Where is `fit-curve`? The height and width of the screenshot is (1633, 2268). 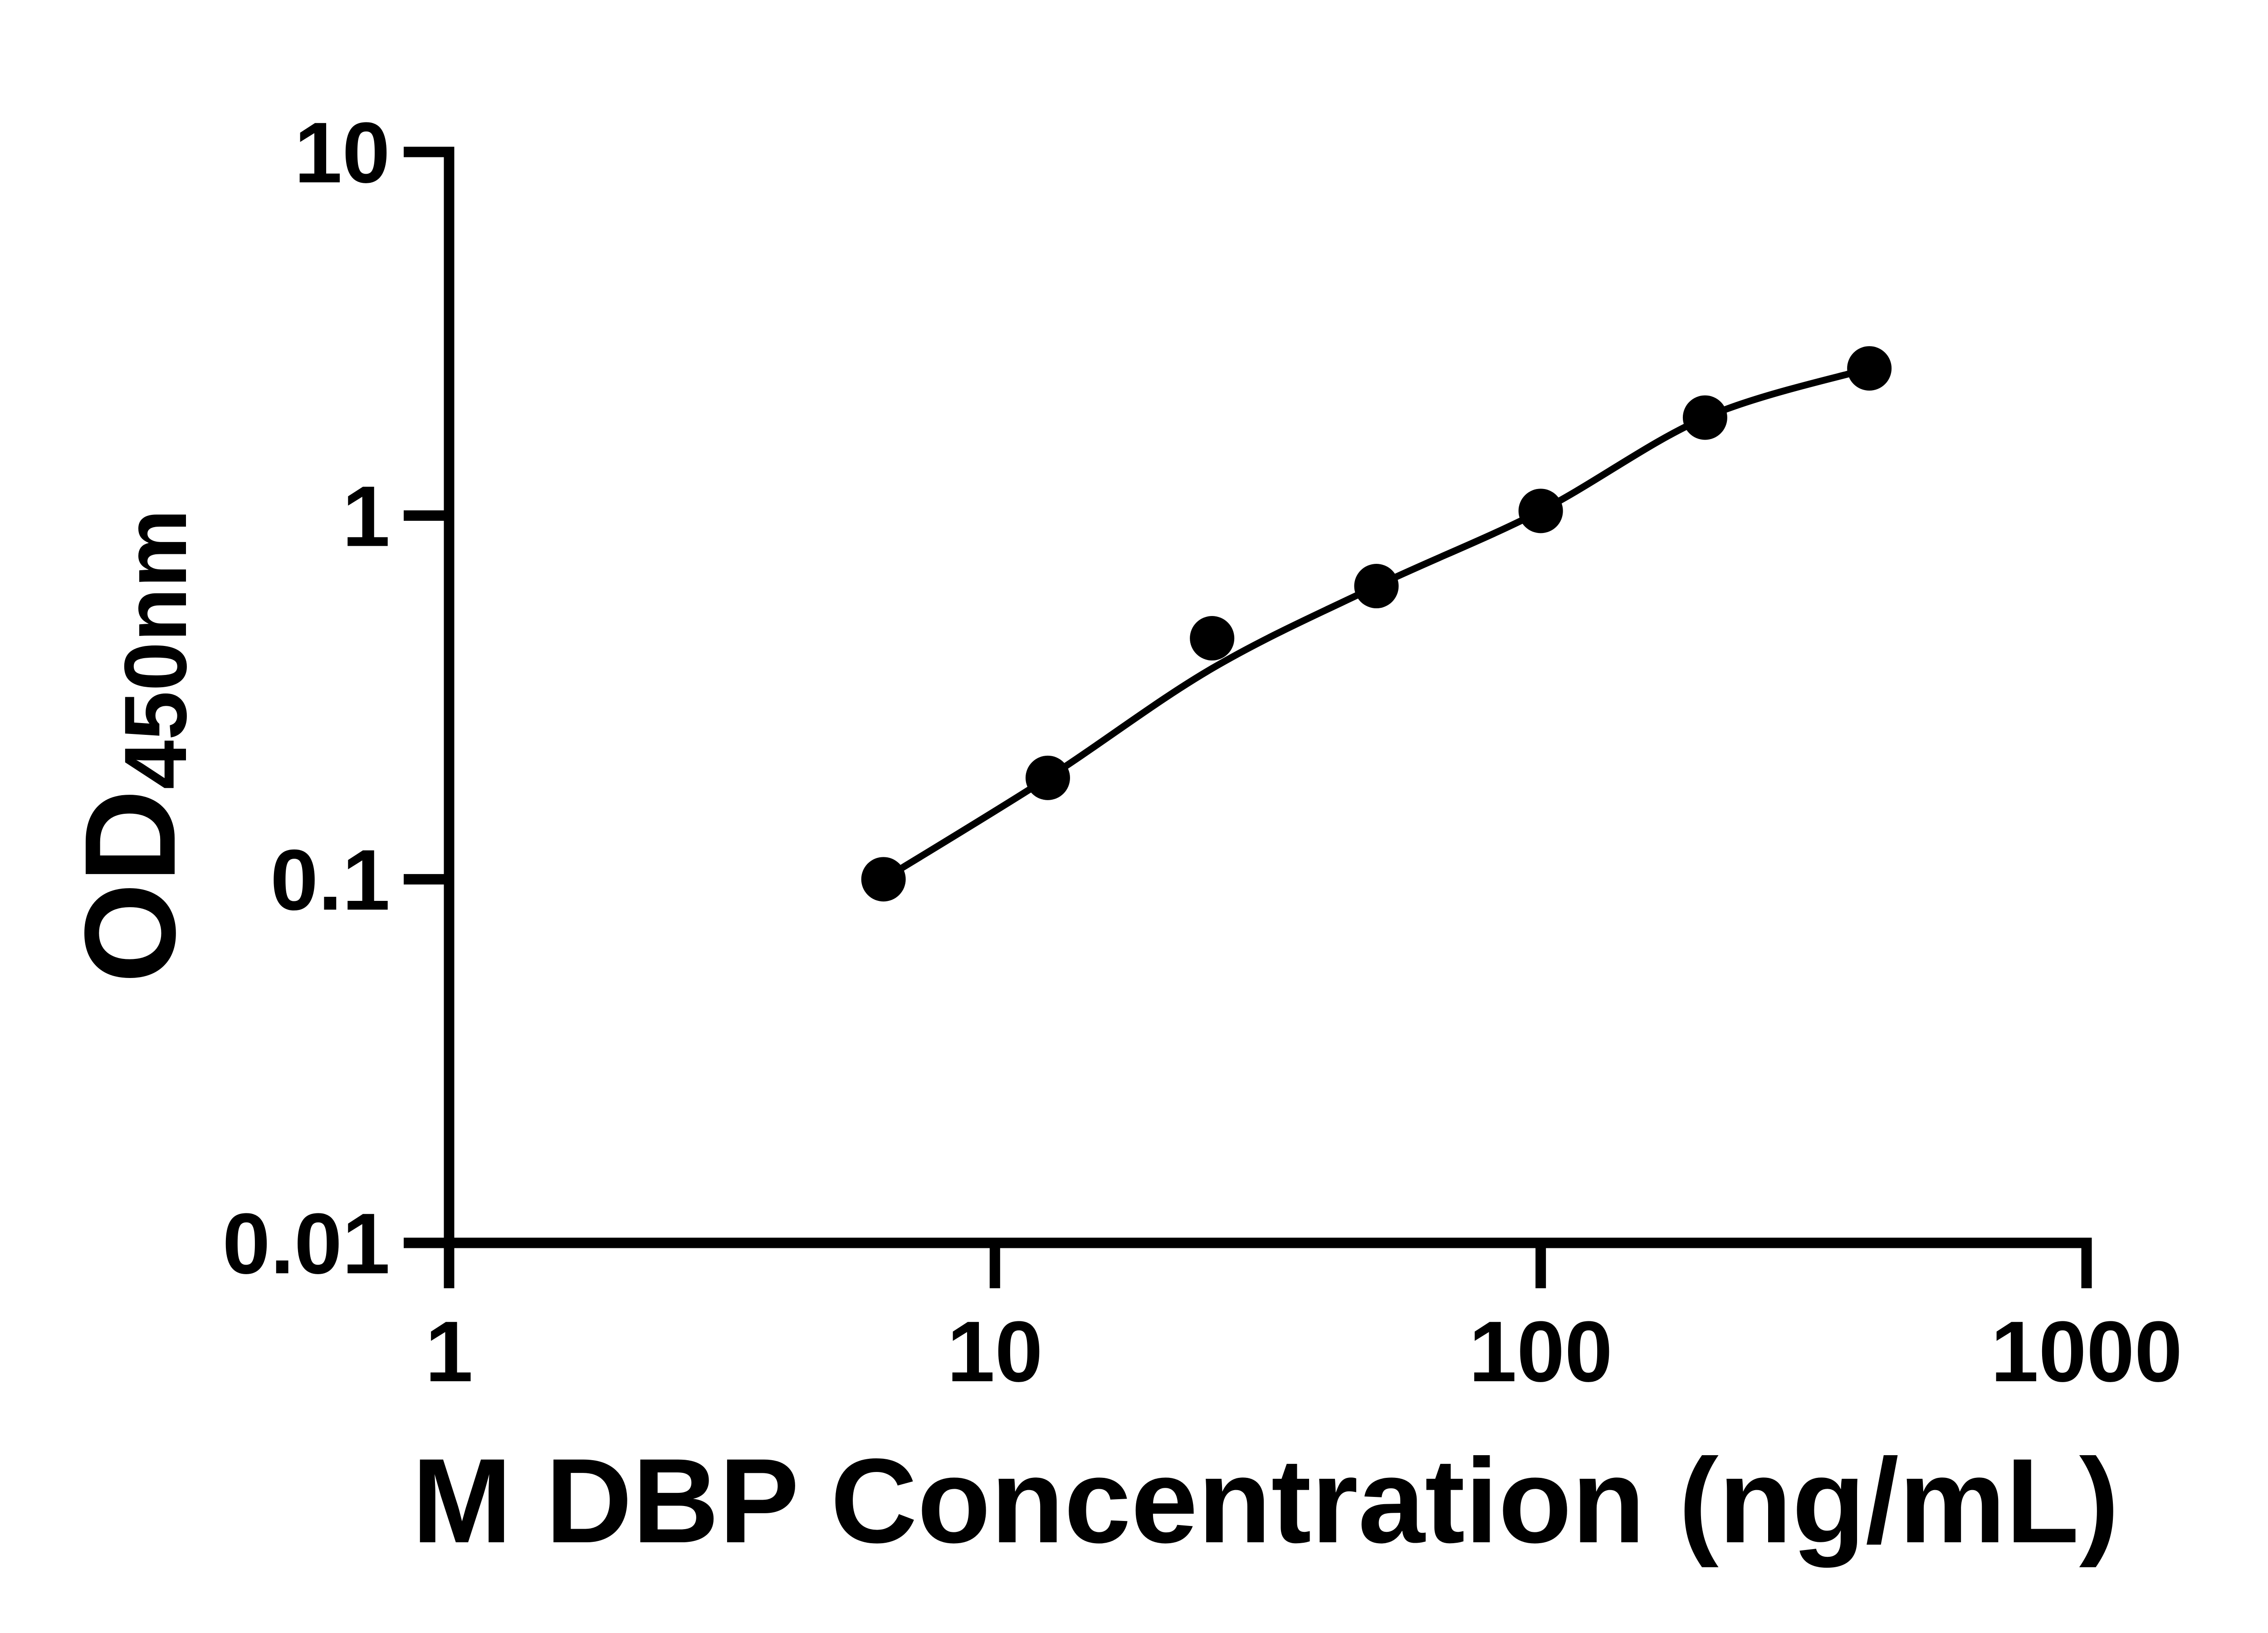 fit-curve is located at coordinates (1377, 624).